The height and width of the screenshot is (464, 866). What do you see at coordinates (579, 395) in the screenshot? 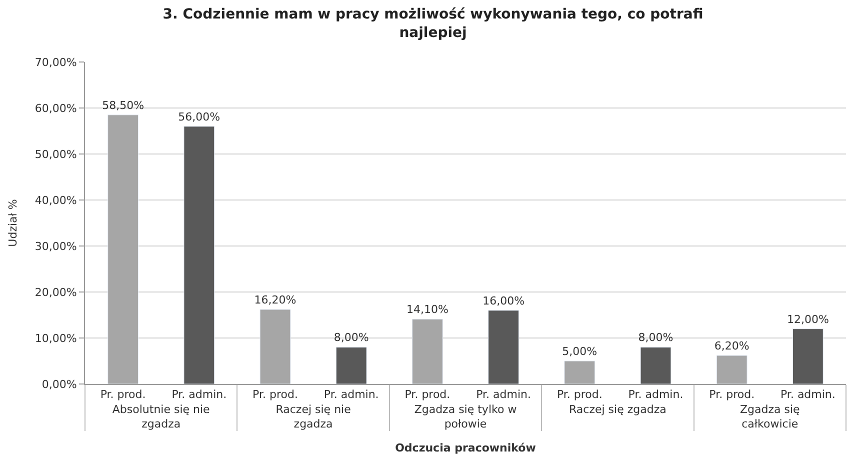
I see `series-label: Pr. prod.` at bounding box center [579, 395].